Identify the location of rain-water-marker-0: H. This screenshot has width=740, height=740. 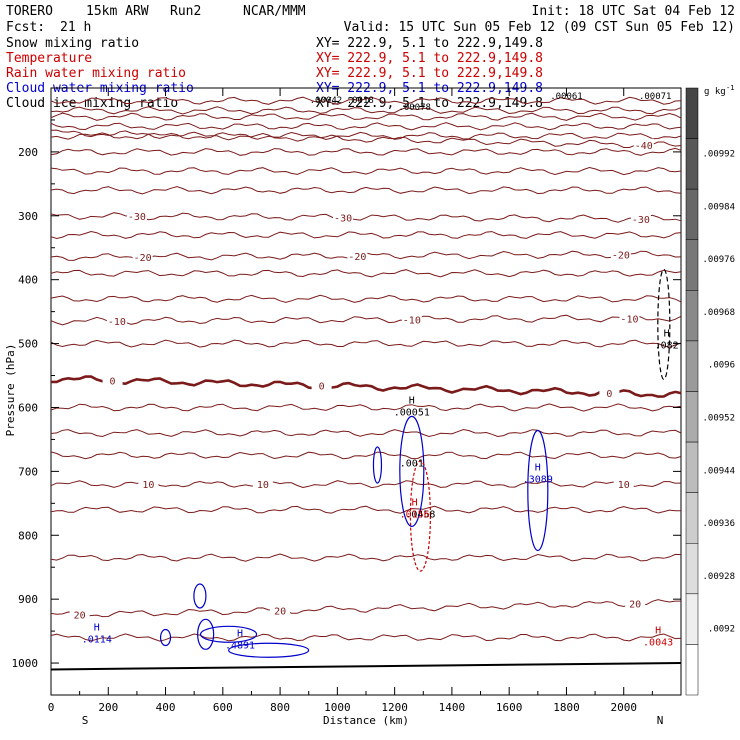
(415, 503).